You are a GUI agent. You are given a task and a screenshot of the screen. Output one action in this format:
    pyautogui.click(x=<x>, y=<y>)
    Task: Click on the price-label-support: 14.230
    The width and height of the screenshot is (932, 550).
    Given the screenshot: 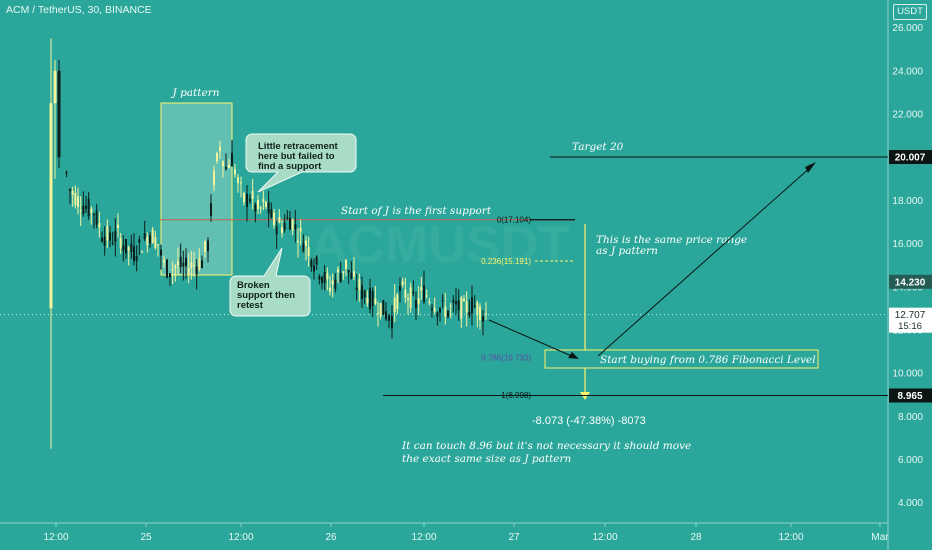 What is the action you would take?
    pyautogui.click(x=910, y=282)
    